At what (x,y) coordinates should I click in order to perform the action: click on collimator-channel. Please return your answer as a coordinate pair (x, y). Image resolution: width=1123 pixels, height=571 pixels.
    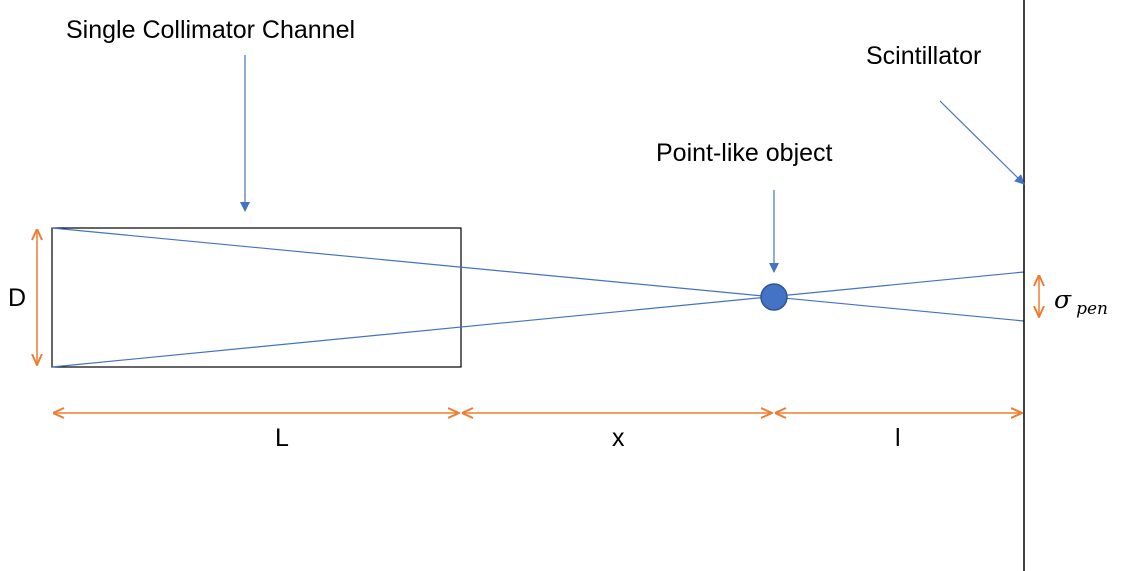
    Looking at the image, I should click on (256, 297).